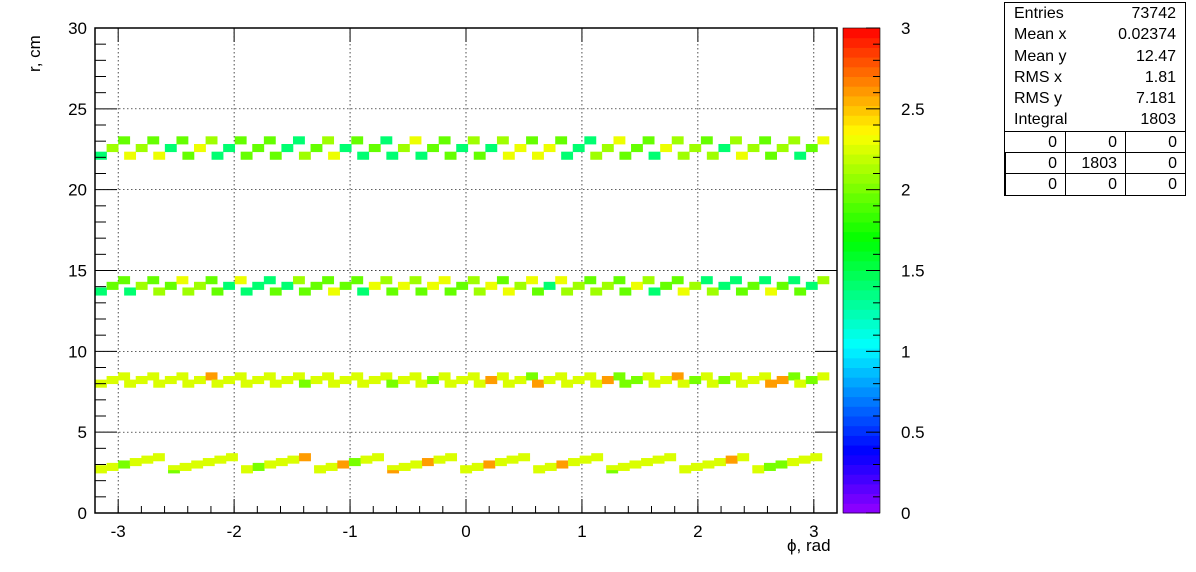 The width and height of the screenshot is (1196, 572). I want to click on z-tick-label: 1.5, so click(913, 271).